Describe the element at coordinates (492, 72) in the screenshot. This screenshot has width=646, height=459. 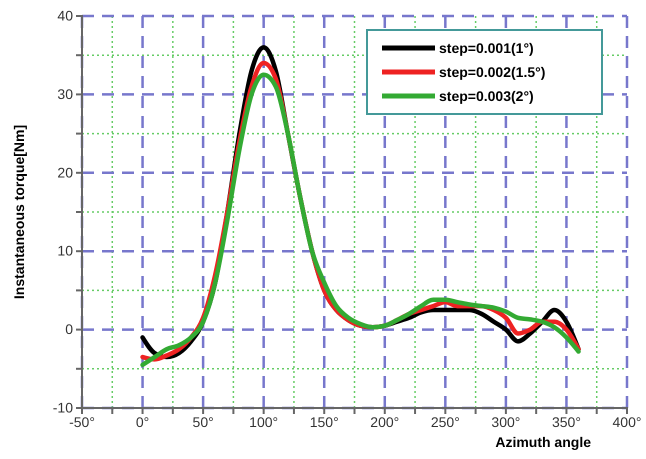
I see `legend-label: step=0.002(1.5°)` at that location.